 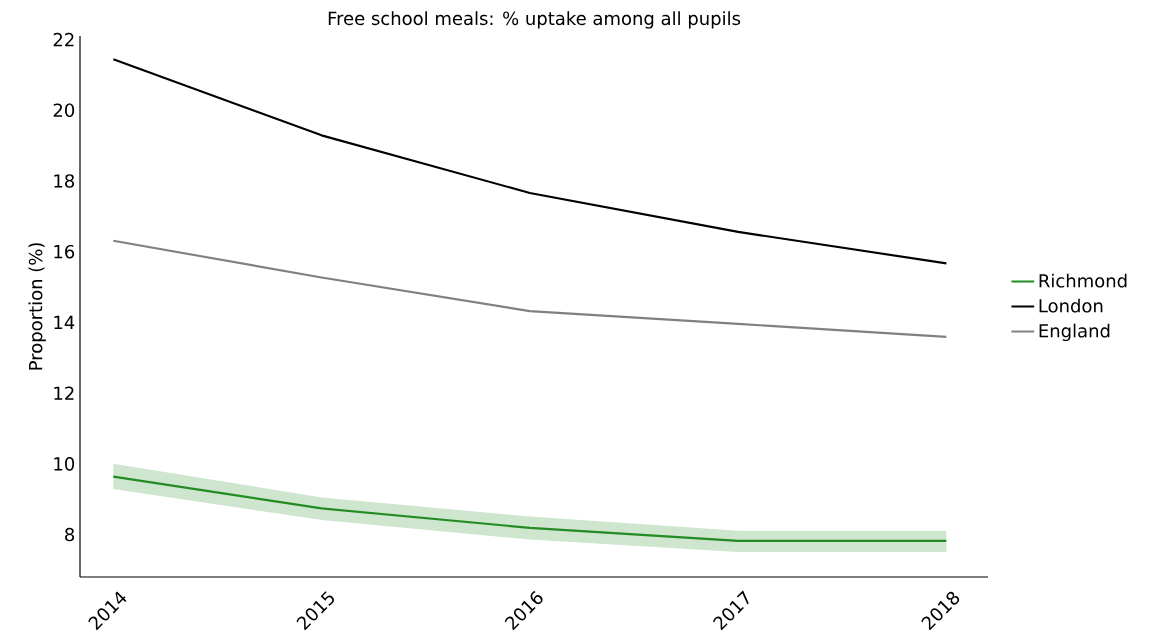 What do you see at coordinates (64, 251) in the screenshot?
I see `y-tick-label: 16` at bounding box center [64, 251].